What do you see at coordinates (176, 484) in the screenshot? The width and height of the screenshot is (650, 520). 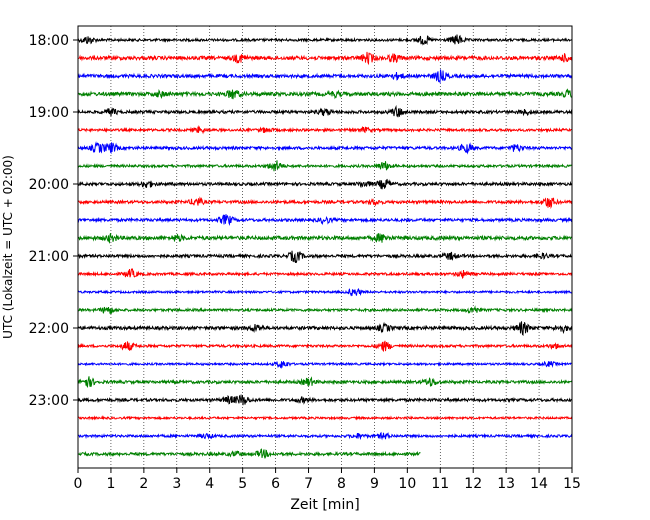 I see `x-tick-label: 3` at bounding box center [176, 484].